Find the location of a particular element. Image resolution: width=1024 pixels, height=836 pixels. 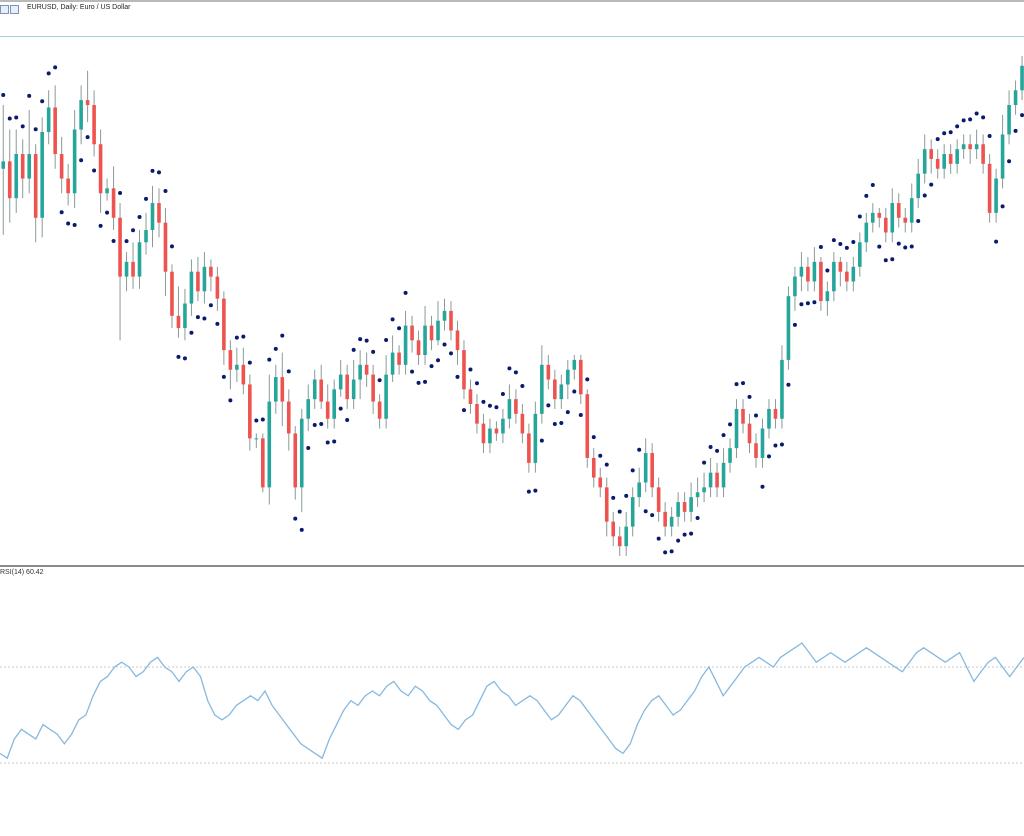

pane-separator is located at coordinates (512, 566).